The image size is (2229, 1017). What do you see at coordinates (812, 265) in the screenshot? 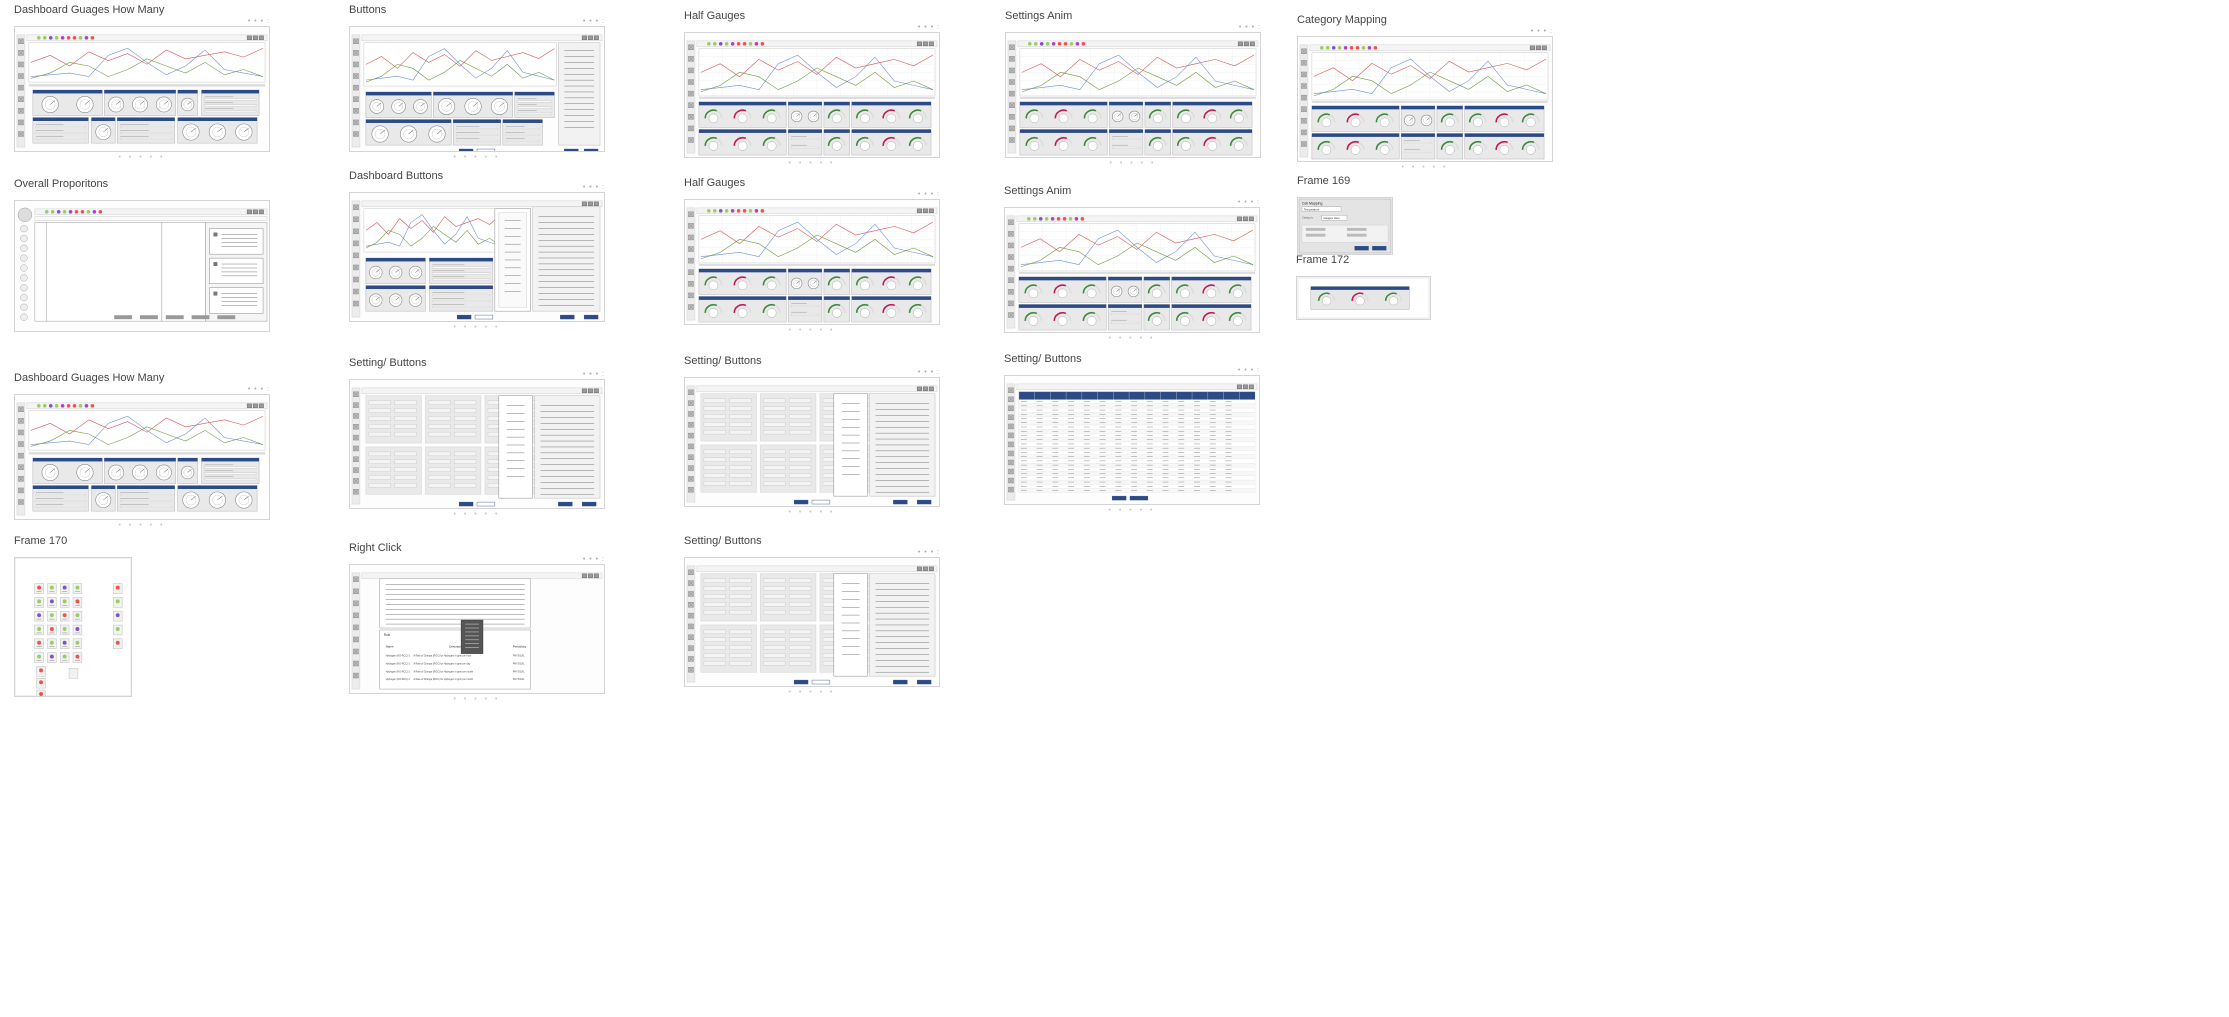
I see `frame-preview` at bounding box center [812, 265].